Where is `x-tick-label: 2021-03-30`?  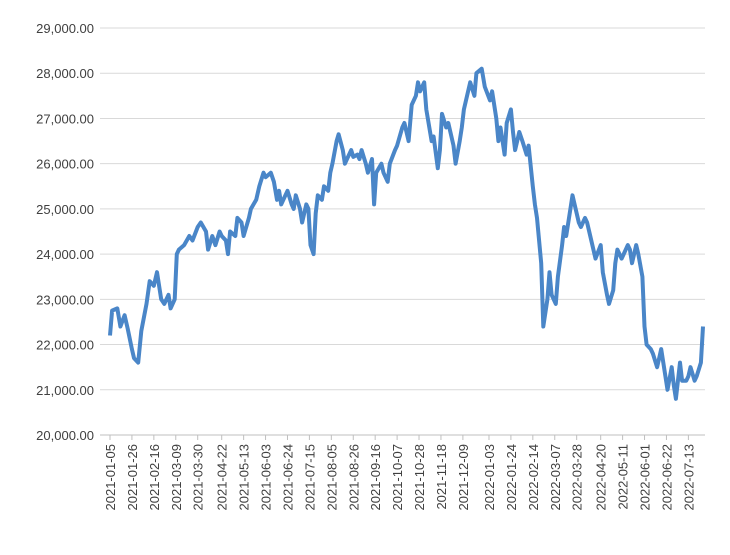
x-tick-label: 2021-03-30 is located at coordinates (198, 477).